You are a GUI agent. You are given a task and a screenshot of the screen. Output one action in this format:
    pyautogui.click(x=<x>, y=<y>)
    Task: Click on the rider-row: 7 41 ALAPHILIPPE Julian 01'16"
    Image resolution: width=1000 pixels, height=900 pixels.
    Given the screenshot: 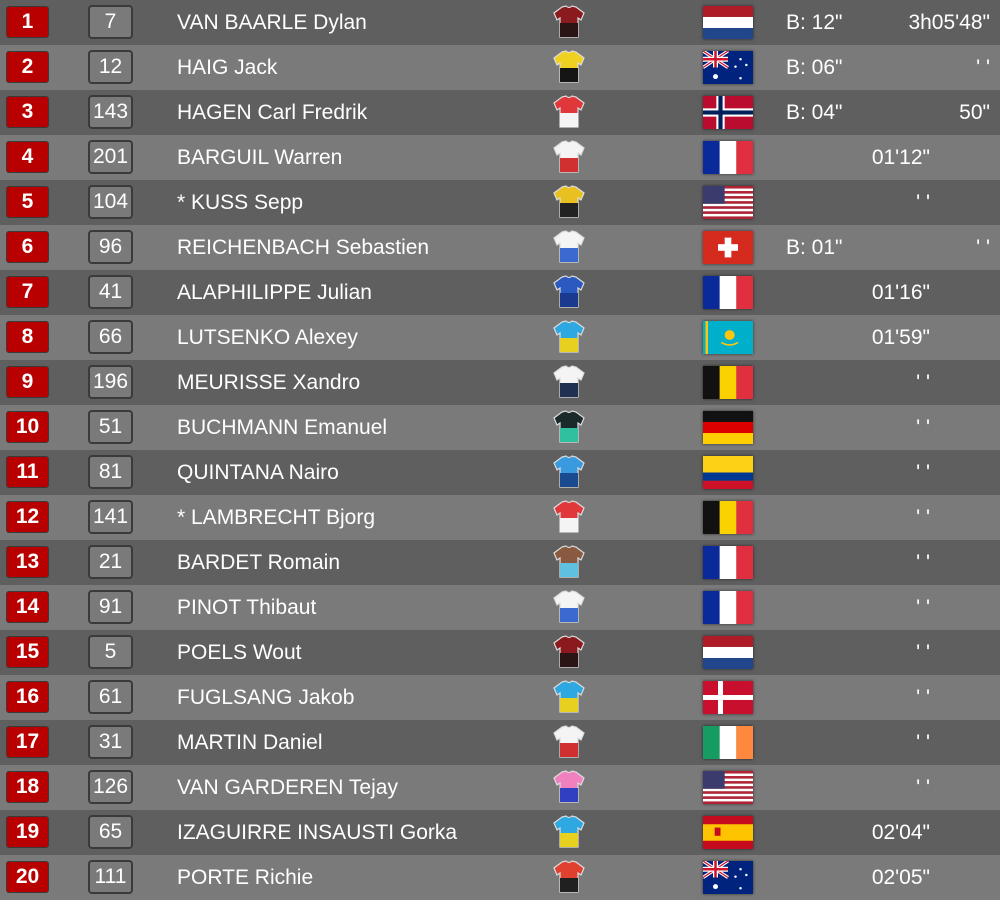 What is the action you would take?
    pyautogui.click(x=500, y=292)
    